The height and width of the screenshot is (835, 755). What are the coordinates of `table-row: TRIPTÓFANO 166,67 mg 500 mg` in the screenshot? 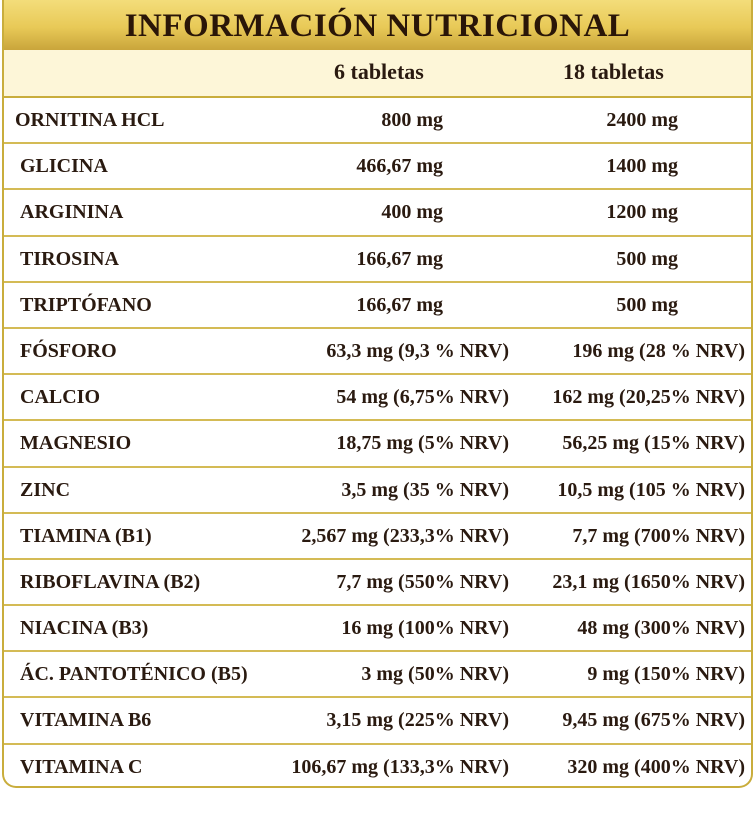 It's located at (377, 306).